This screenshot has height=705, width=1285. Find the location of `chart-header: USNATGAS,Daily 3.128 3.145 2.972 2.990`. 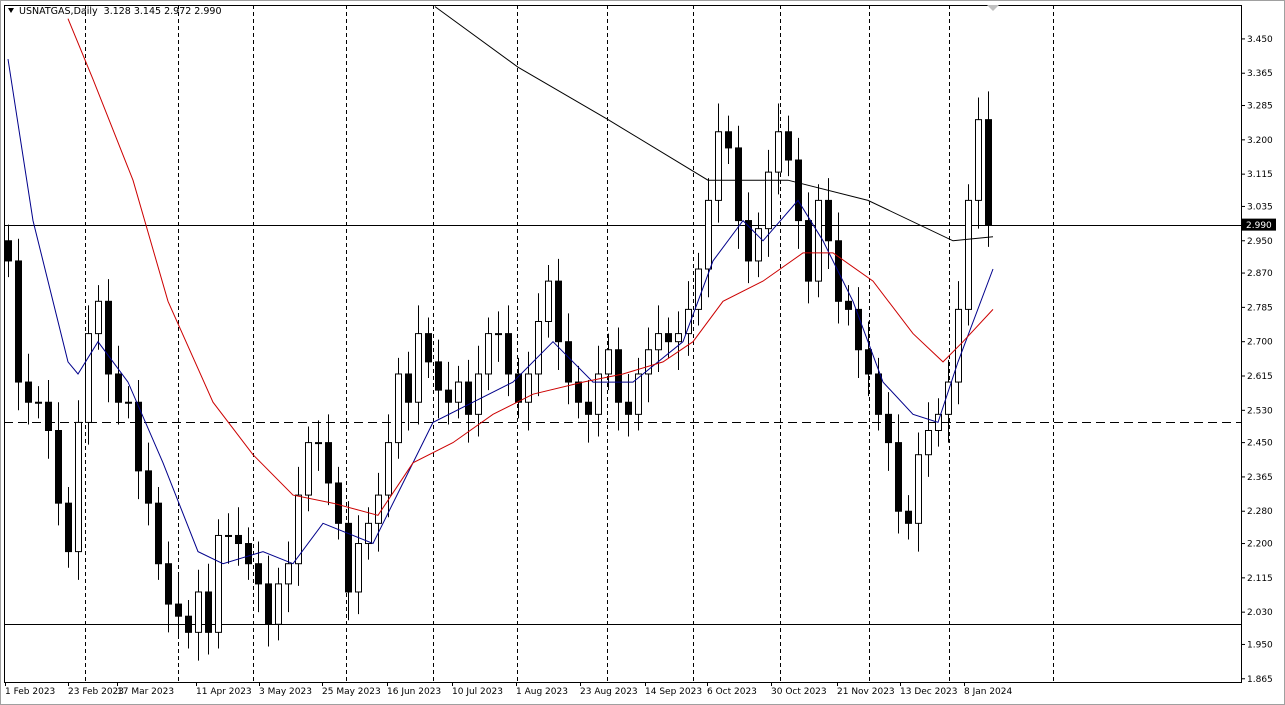

chart-header: USNATGAS,Daily 3.128 3.145 2.972 2.990 is located at coordinates (115, 11).